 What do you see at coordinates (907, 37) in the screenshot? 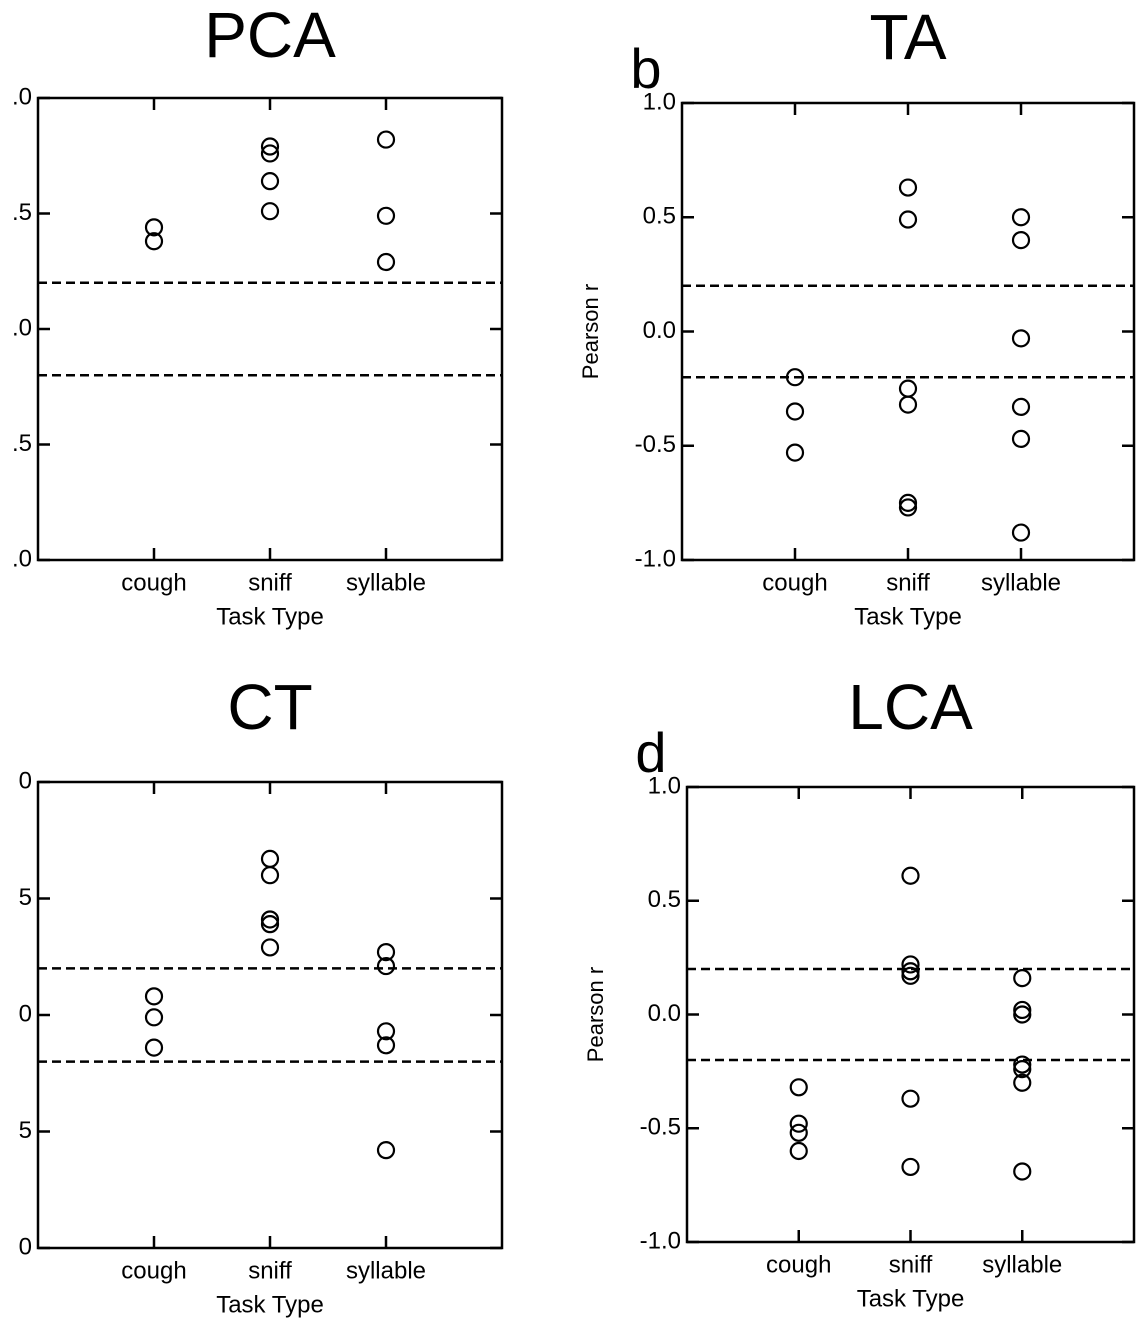
I see `chart-title: TA` at bounding box center [907, 37].